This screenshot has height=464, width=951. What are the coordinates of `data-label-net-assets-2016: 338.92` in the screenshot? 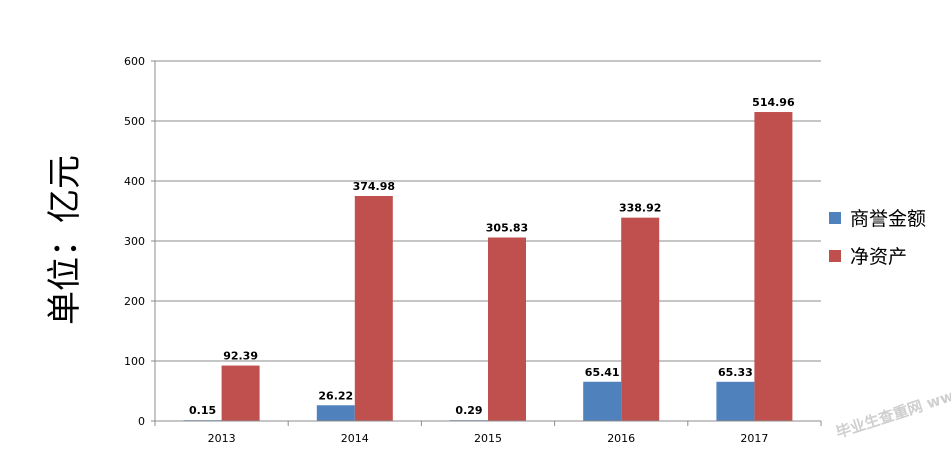 It's located at (640, 208).